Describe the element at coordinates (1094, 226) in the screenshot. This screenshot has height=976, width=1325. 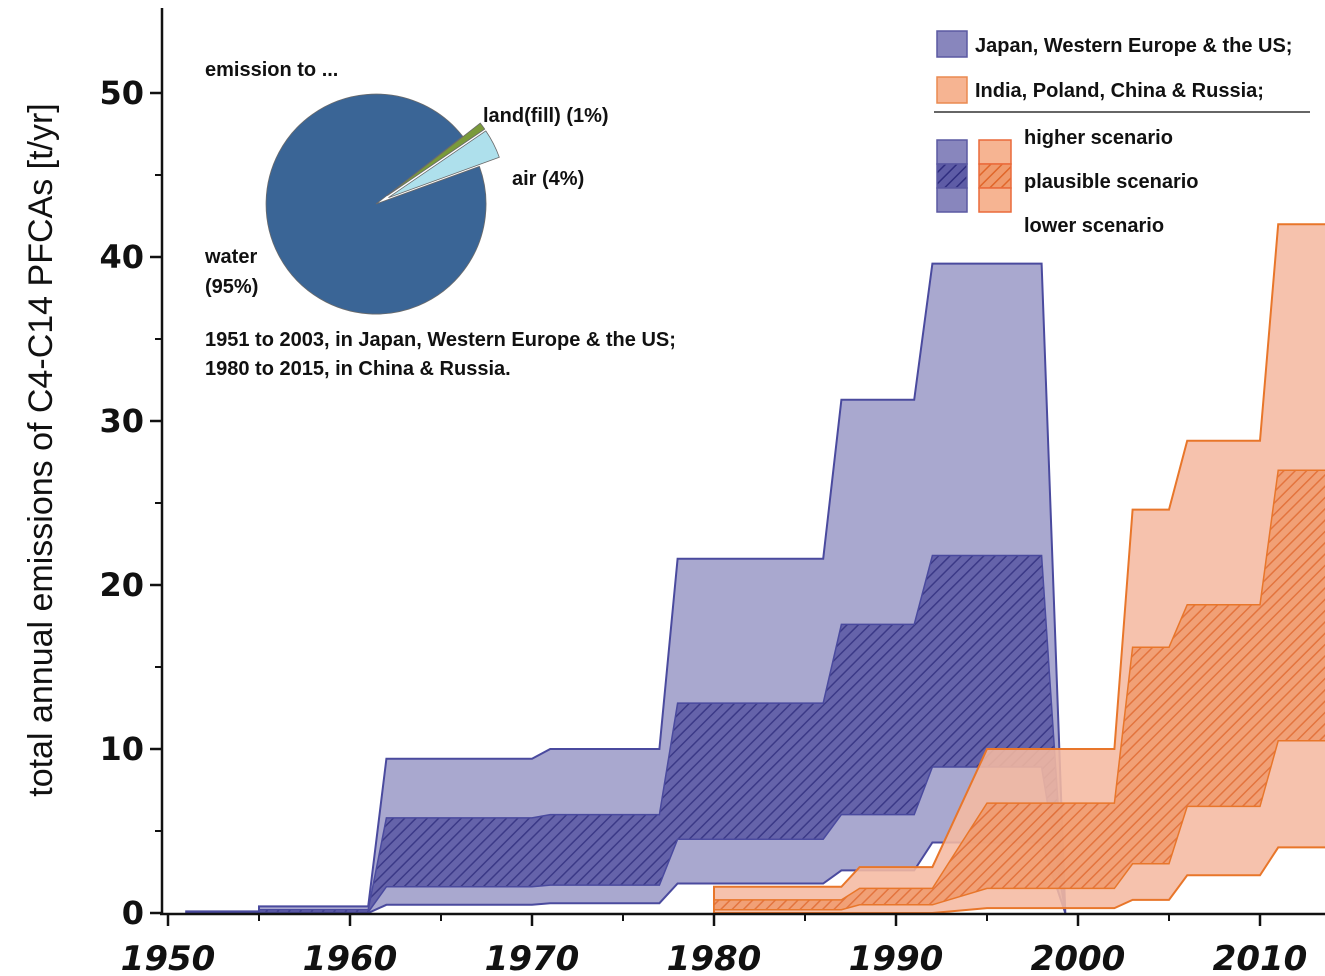
I see `legend-lower-scenario: lower scenario` at that location.